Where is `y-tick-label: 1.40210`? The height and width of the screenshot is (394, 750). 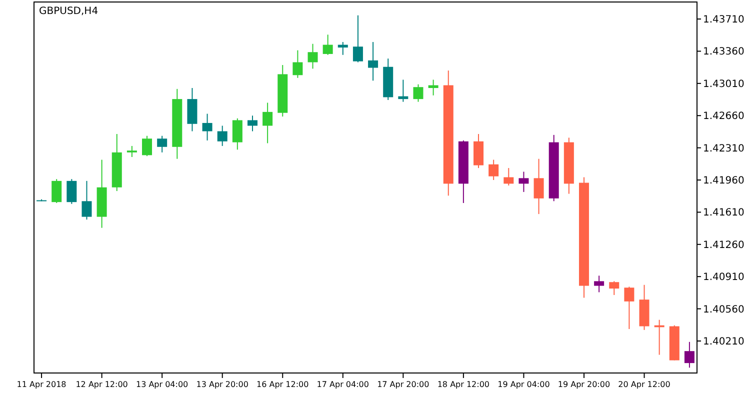 y-tick-label: 1.40210 is located at coordinates (723, 342).